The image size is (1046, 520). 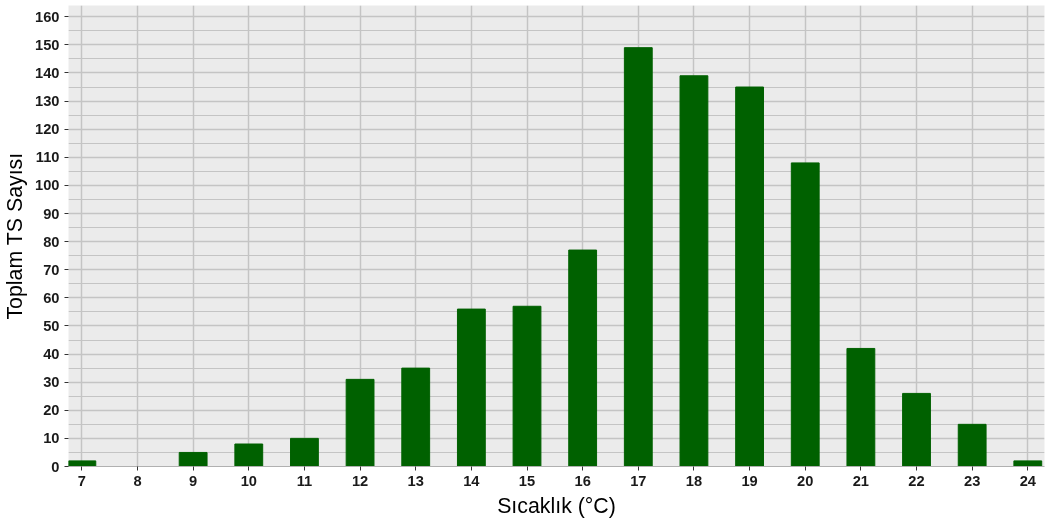 What do you see at coordinates (51, 410) in the screenshot?
I see `y-tick-label: 20` at bounding box center [51, 410].